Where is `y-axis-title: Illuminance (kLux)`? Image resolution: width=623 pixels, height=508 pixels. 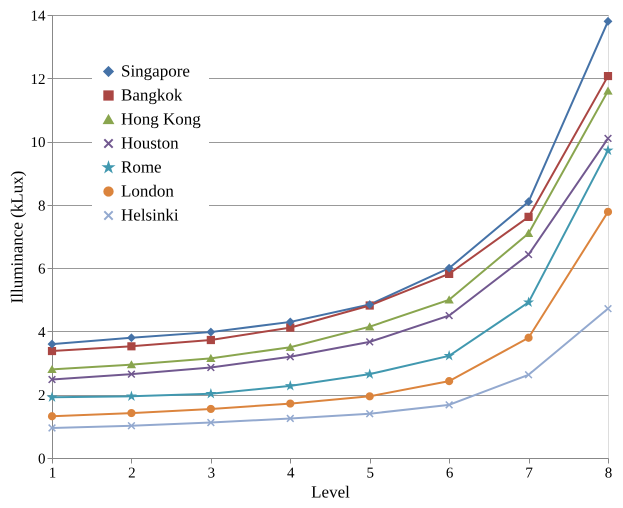
y-axis-title: Illuminance (kLux) is located at coordinates (17, 237).